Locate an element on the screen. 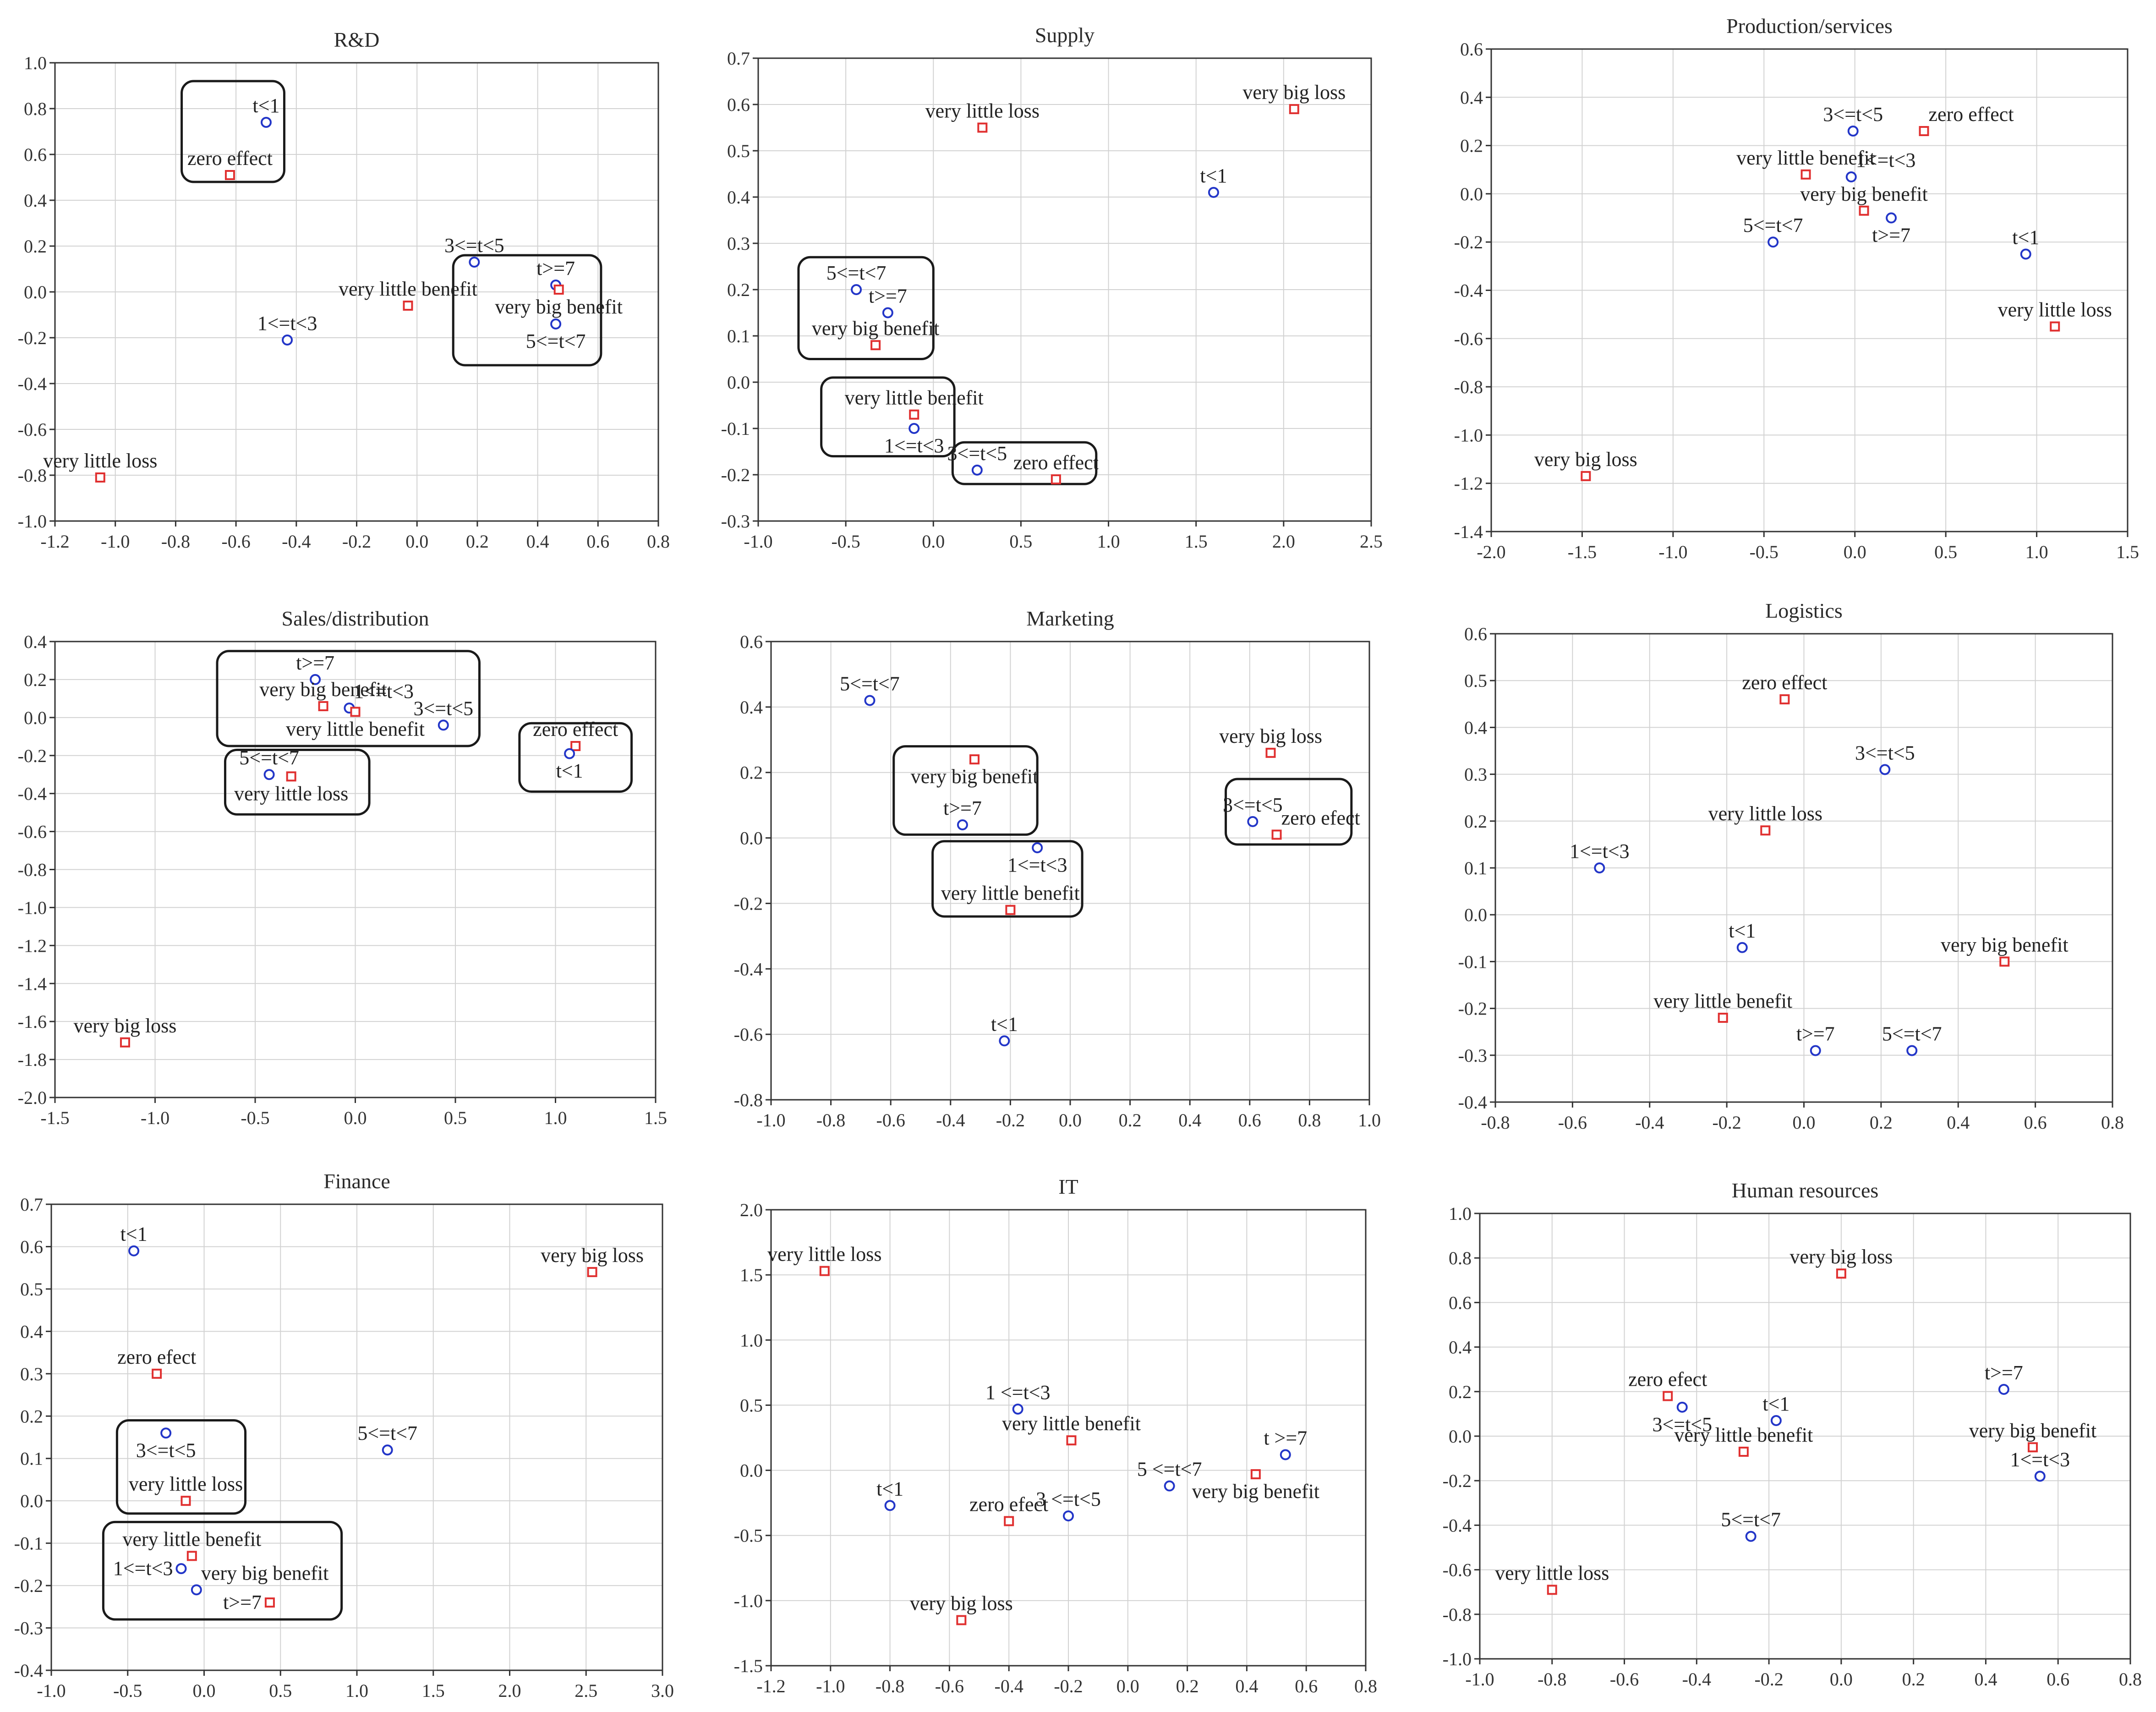 The image size is (2156, 1712). x-tick-label: 1.5 is located at coordinates (2127, 552).